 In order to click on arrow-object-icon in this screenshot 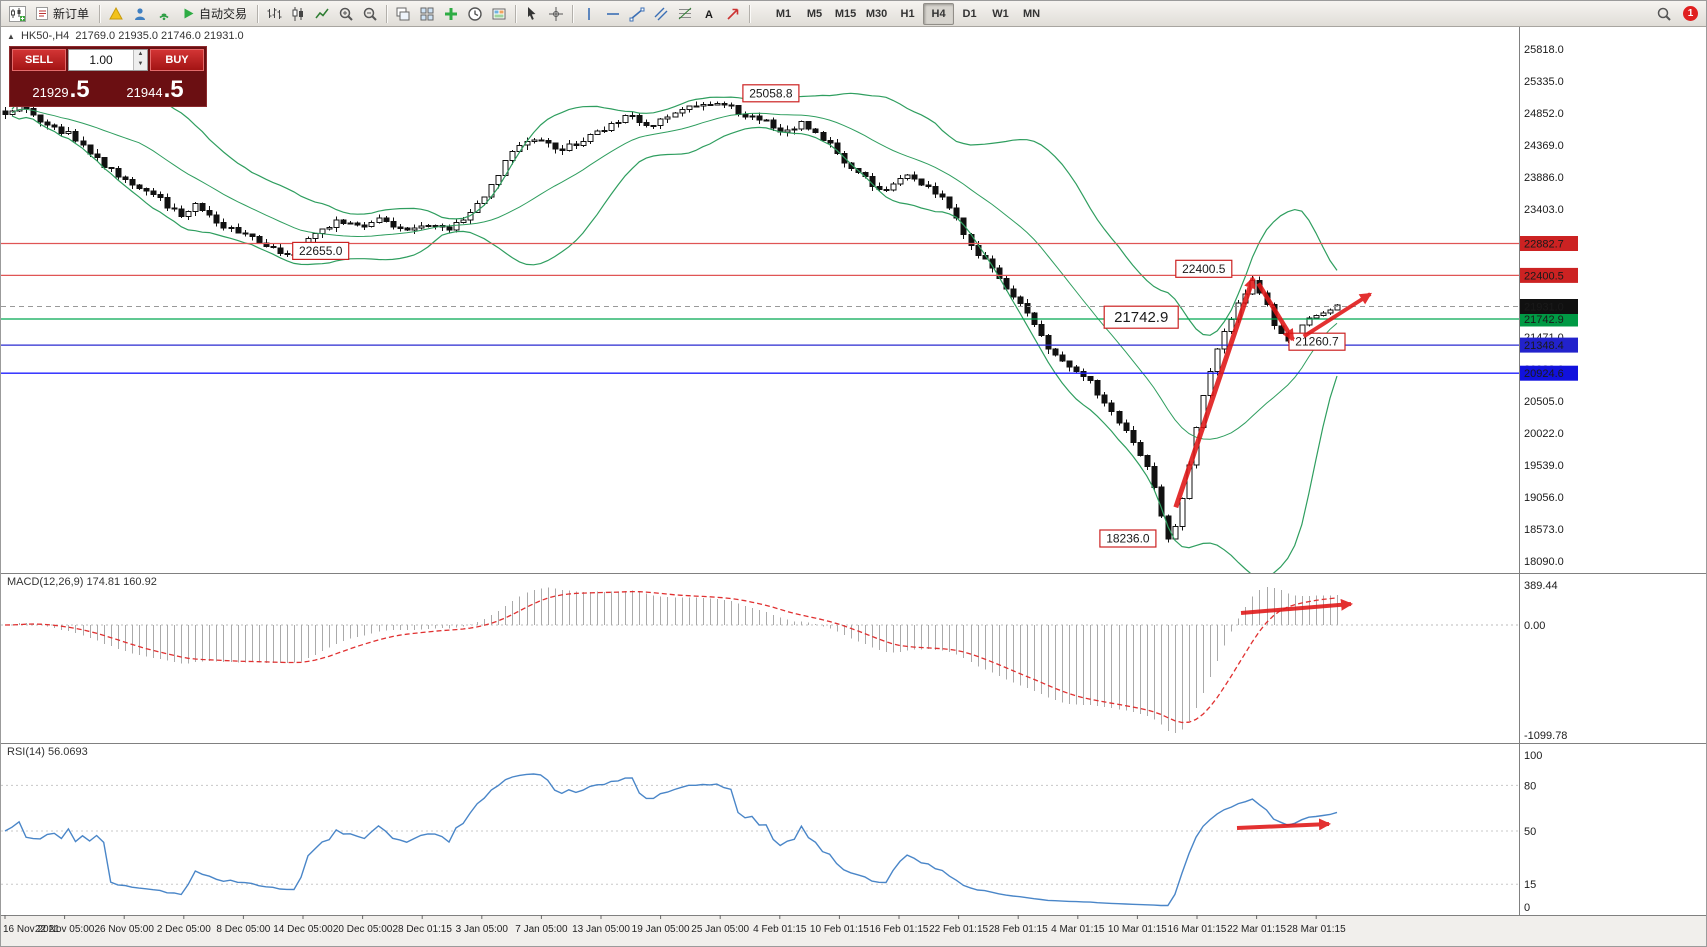, I will do `click(733, 14)`.